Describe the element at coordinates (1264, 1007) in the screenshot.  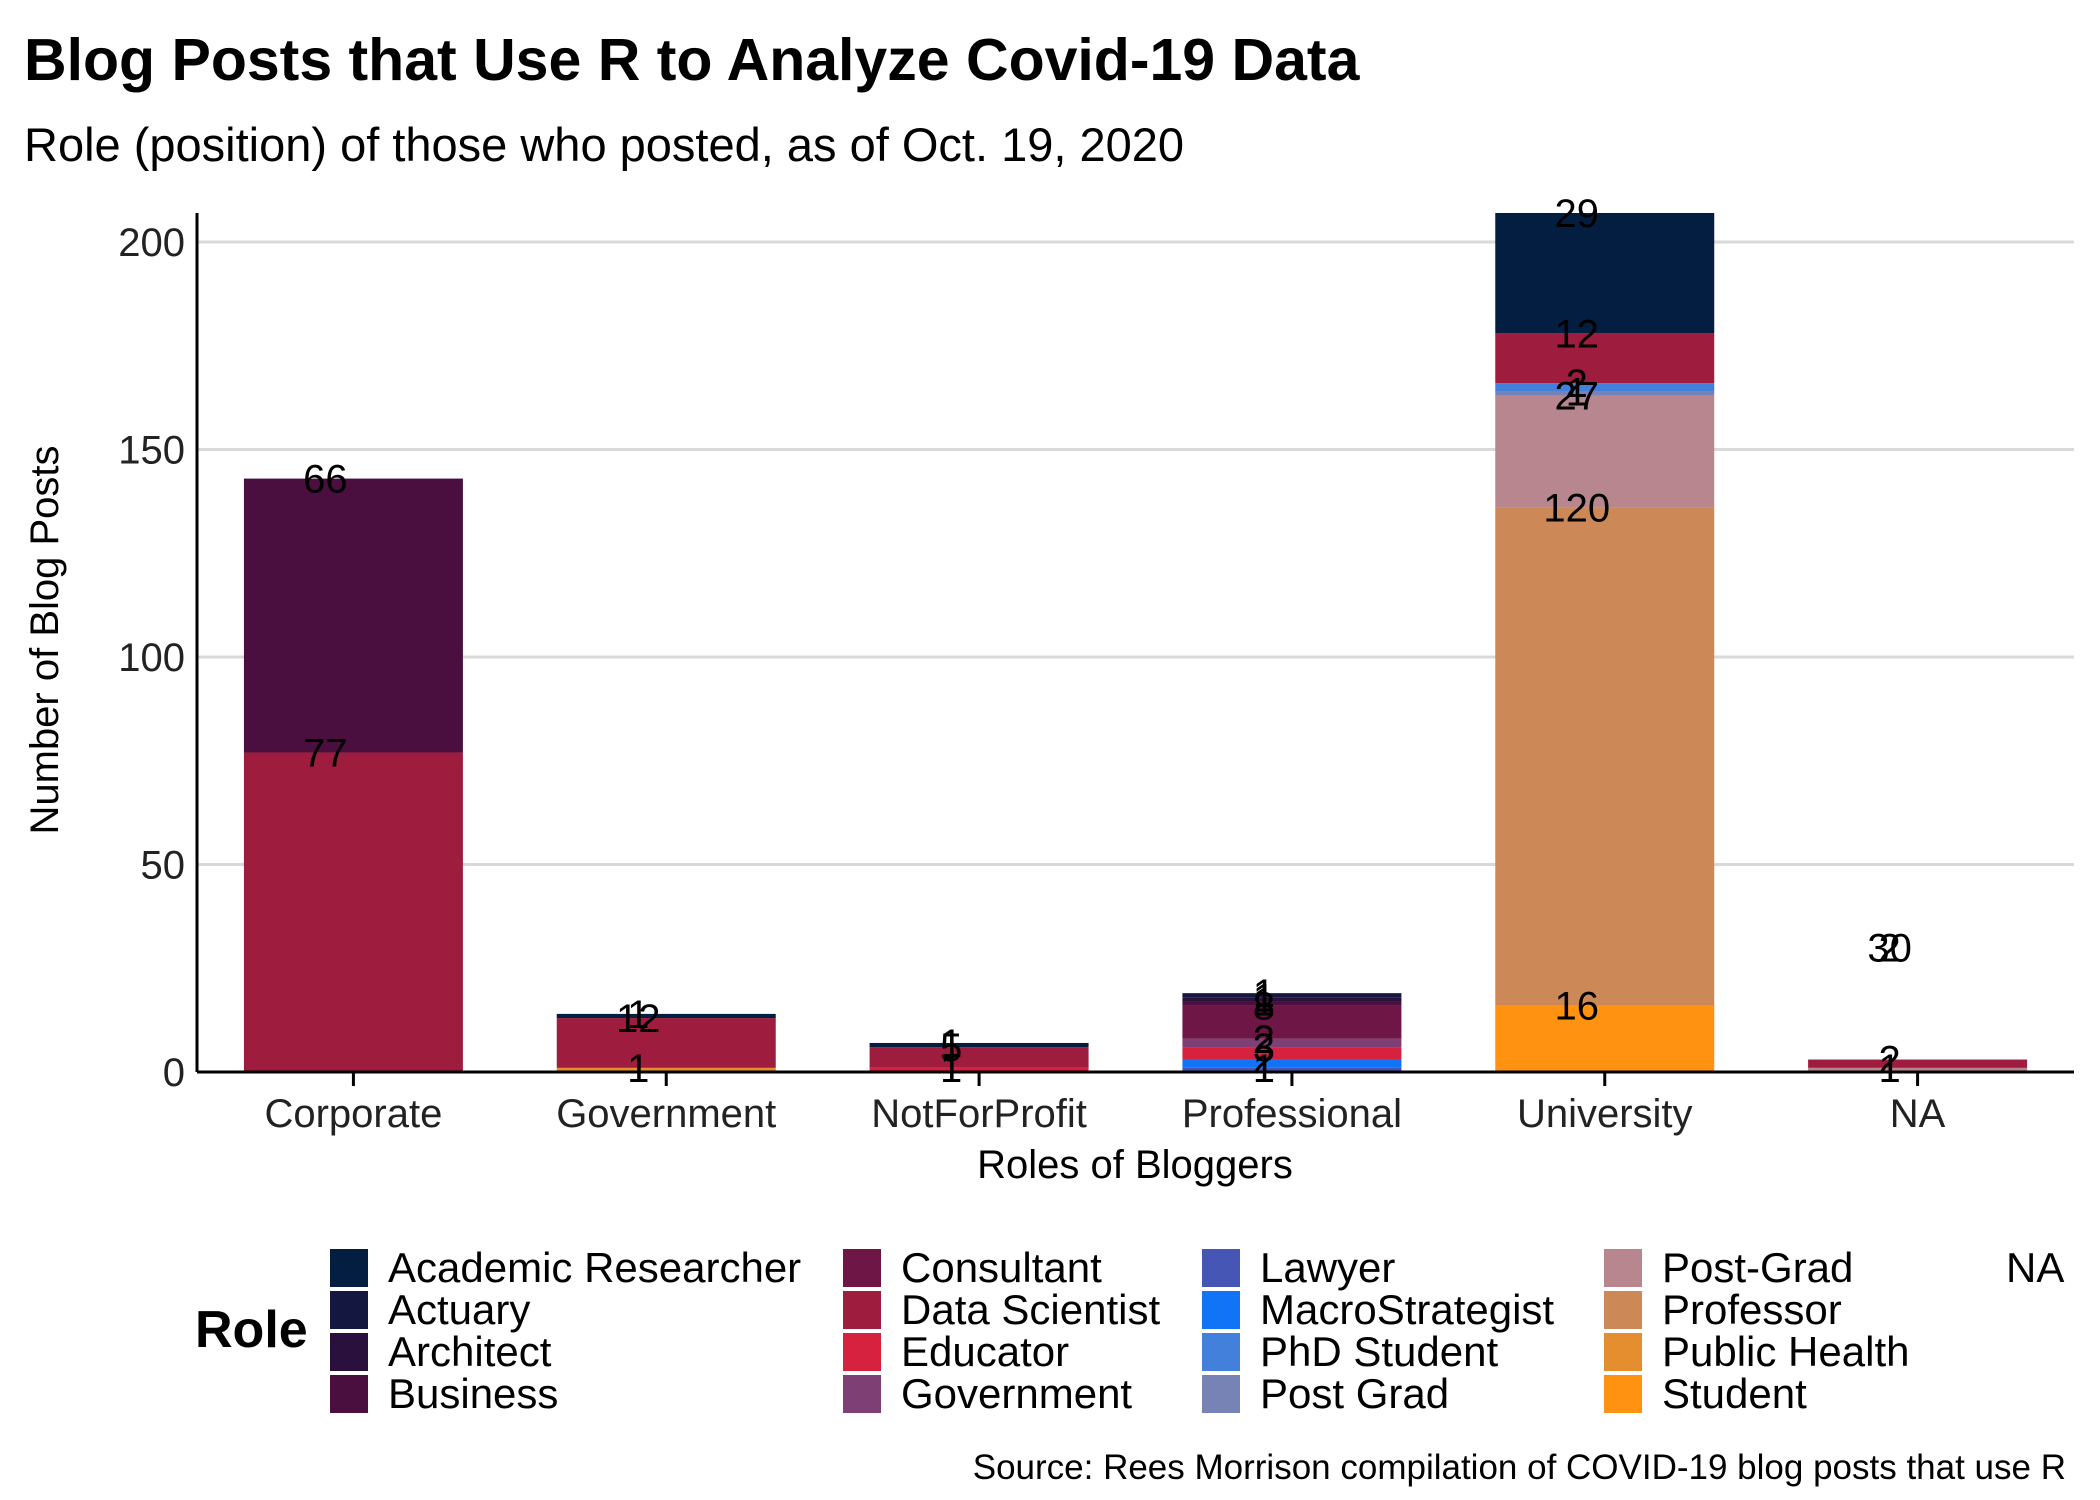
I see `bar-value-label: 8` at that location.